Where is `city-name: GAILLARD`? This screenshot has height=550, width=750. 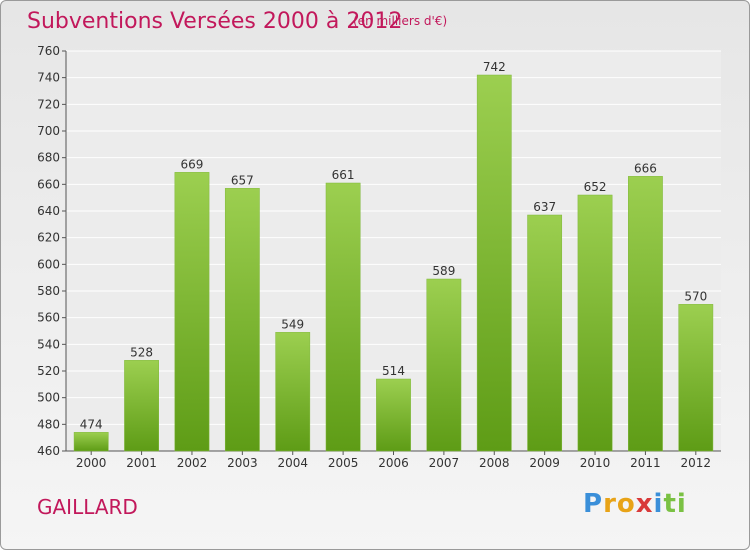 city-name: GAILLARD is located at coordinates (87, 507).